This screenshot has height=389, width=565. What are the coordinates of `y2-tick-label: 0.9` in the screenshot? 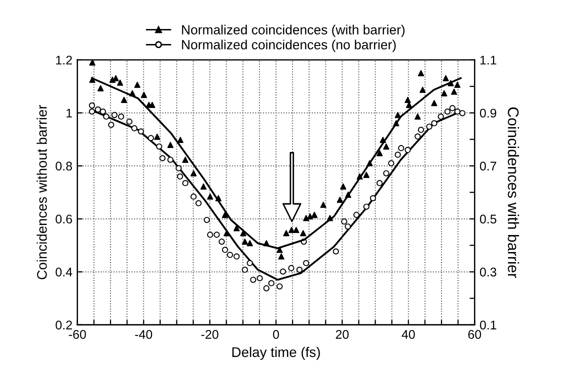 It's located at (488, 113).